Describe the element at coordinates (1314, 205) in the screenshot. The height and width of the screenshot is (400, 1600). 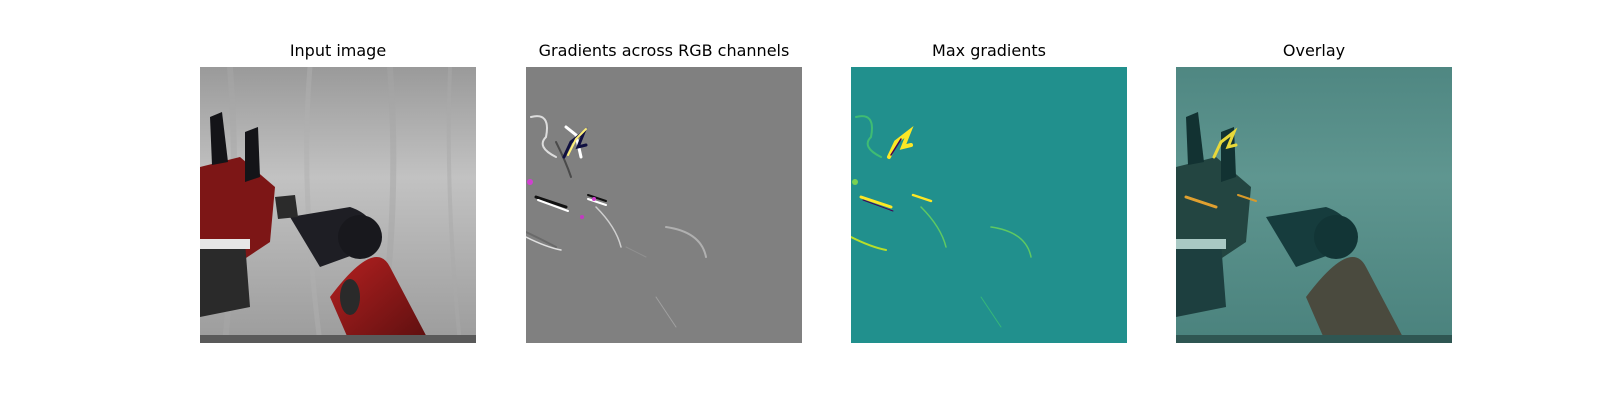
I see `overlay-image` at that location.